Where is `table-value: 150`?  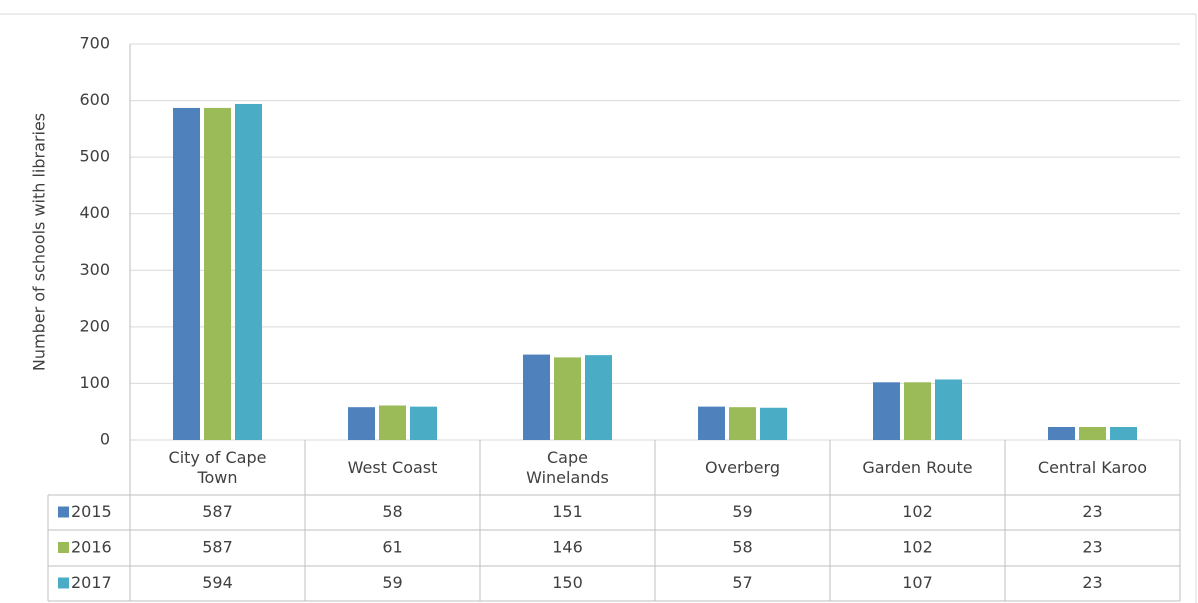 table-value: 150 is located at coordinates (567, 582).